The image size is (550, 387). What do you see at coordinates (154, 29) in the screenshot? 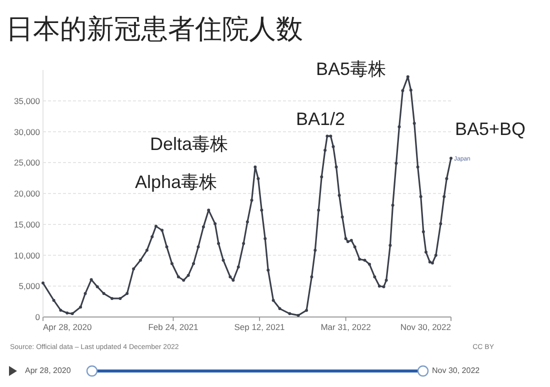
I see `chart-title: 日本的新冠患者住院人数` at bounding box center [154, 29].